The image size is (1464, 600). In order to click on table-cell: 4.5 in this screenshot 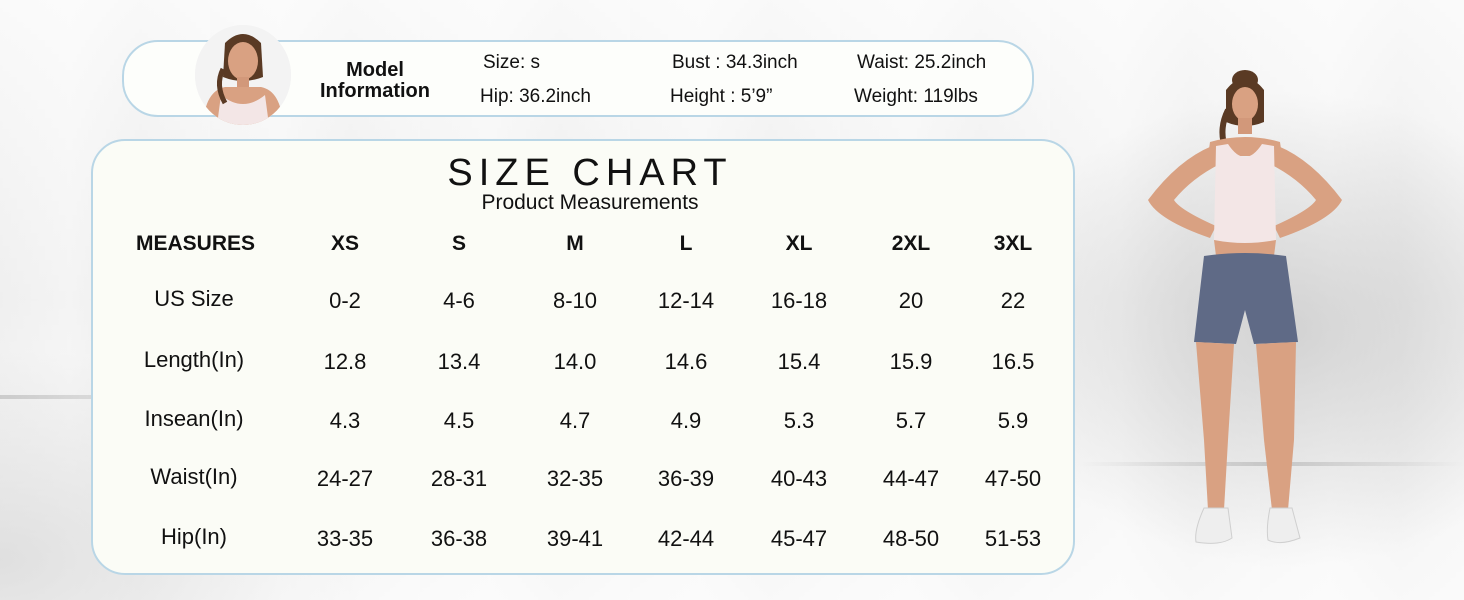, I will do `click(459, 420)`.